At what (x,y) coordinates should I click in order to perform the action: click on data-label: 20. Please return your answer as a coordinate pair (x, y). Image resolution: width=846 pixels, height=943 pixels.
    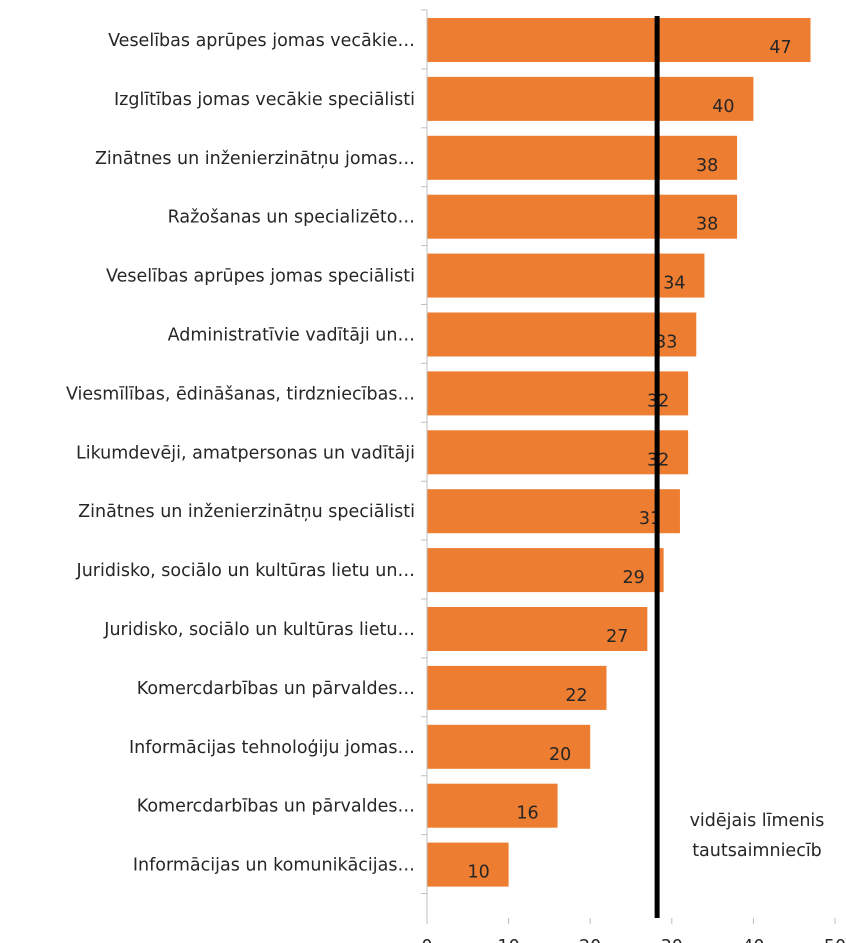
    Looking at the image, I should click on (560, 755).